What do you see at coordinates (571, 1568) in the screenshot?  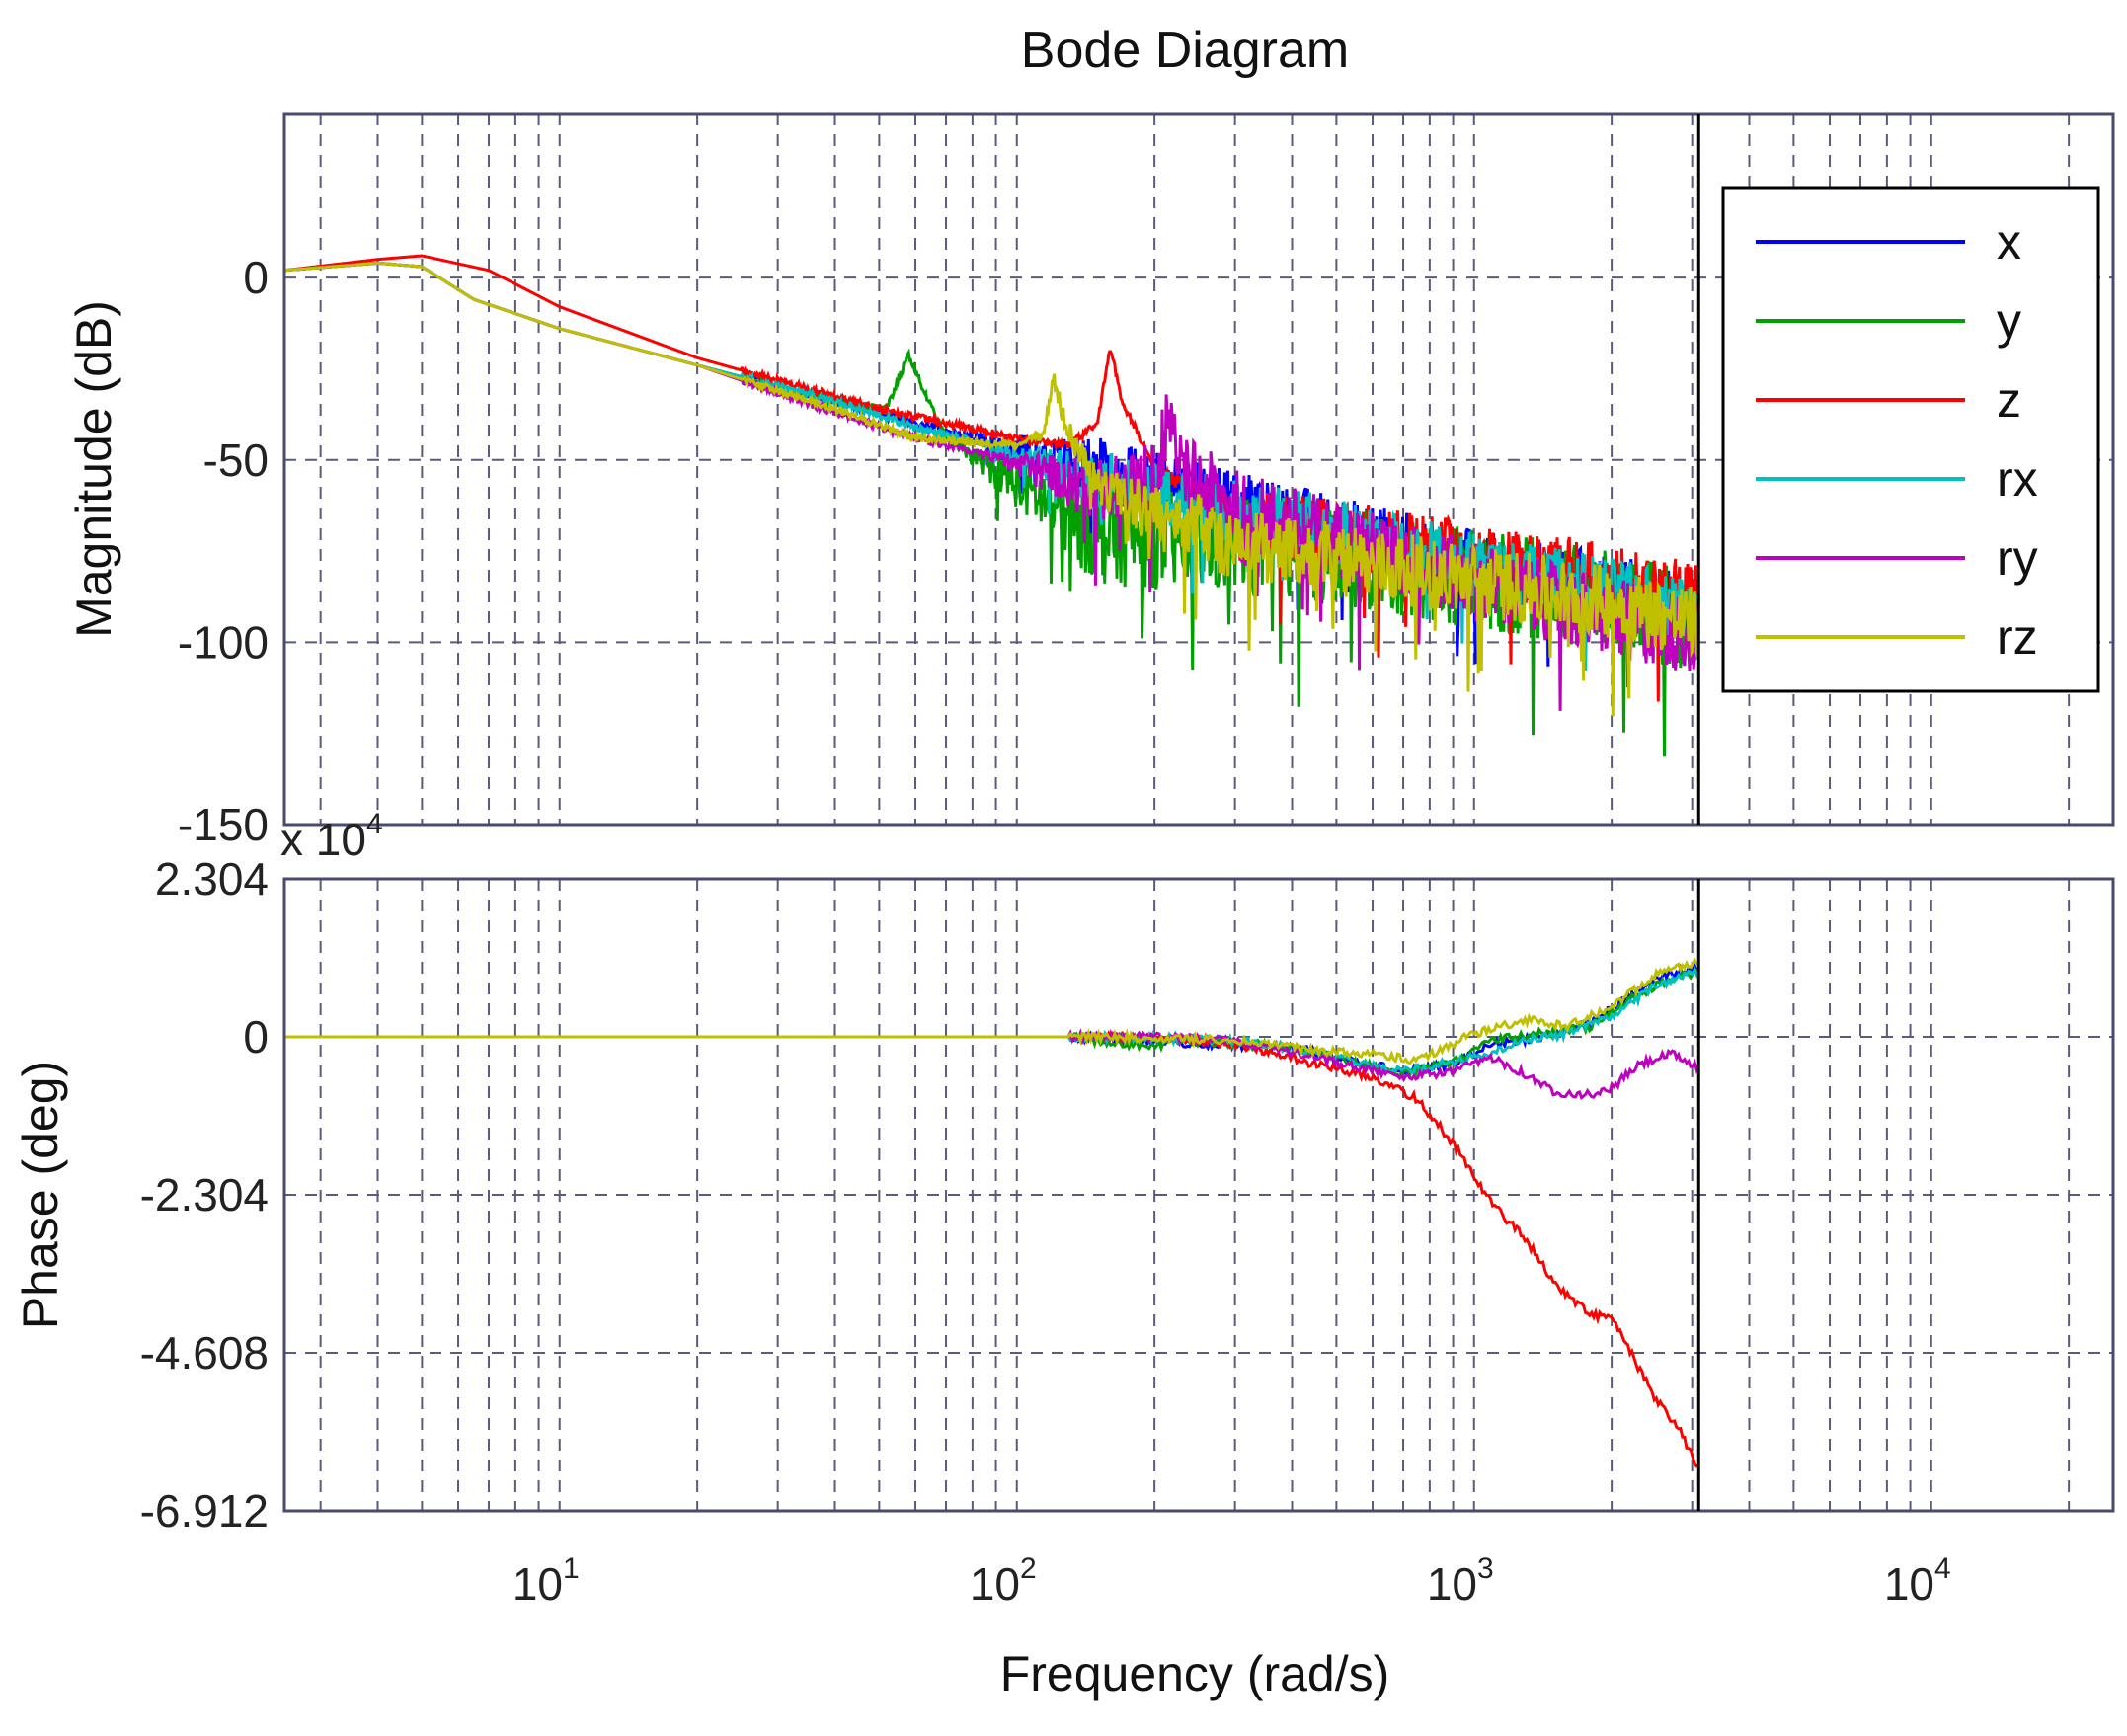 I see `x-tick-exponent: 1` at bounding box center [571, 1568].